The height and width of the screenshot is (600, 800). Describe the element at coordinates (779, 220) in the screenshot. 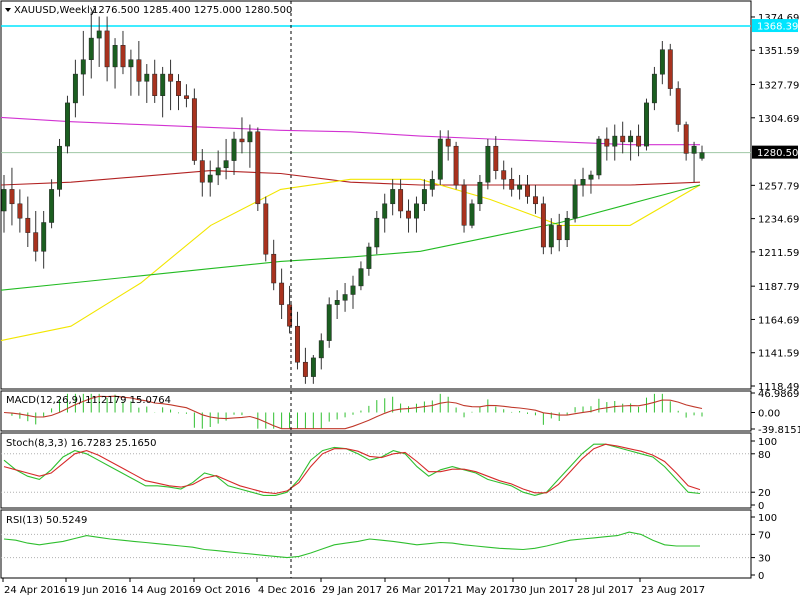

I see `price-tick-label: 1234.690` at that location.